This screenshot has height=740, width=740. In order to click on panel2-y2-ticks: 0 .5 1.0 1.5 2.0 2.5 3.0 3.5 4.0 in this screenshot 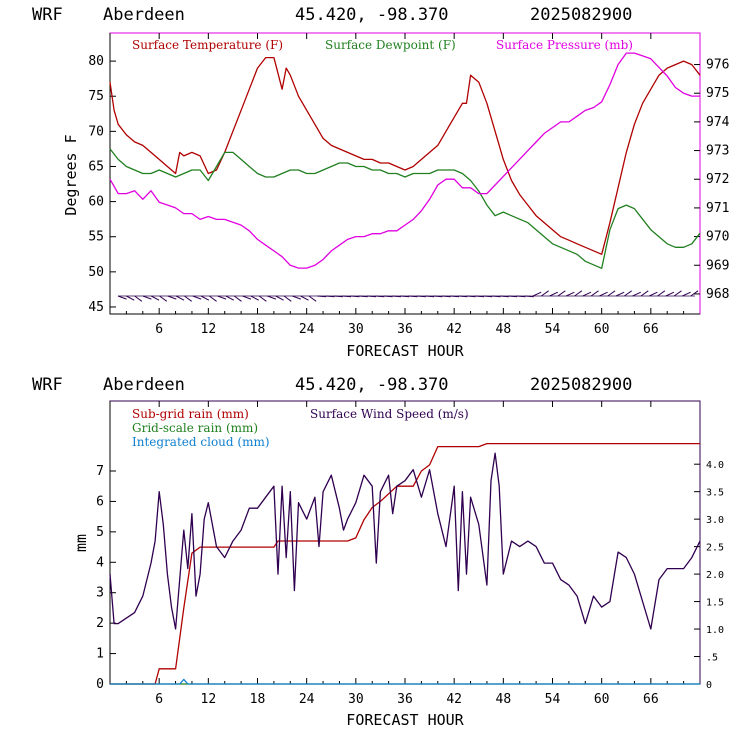, I will do `click(709, 575)`.